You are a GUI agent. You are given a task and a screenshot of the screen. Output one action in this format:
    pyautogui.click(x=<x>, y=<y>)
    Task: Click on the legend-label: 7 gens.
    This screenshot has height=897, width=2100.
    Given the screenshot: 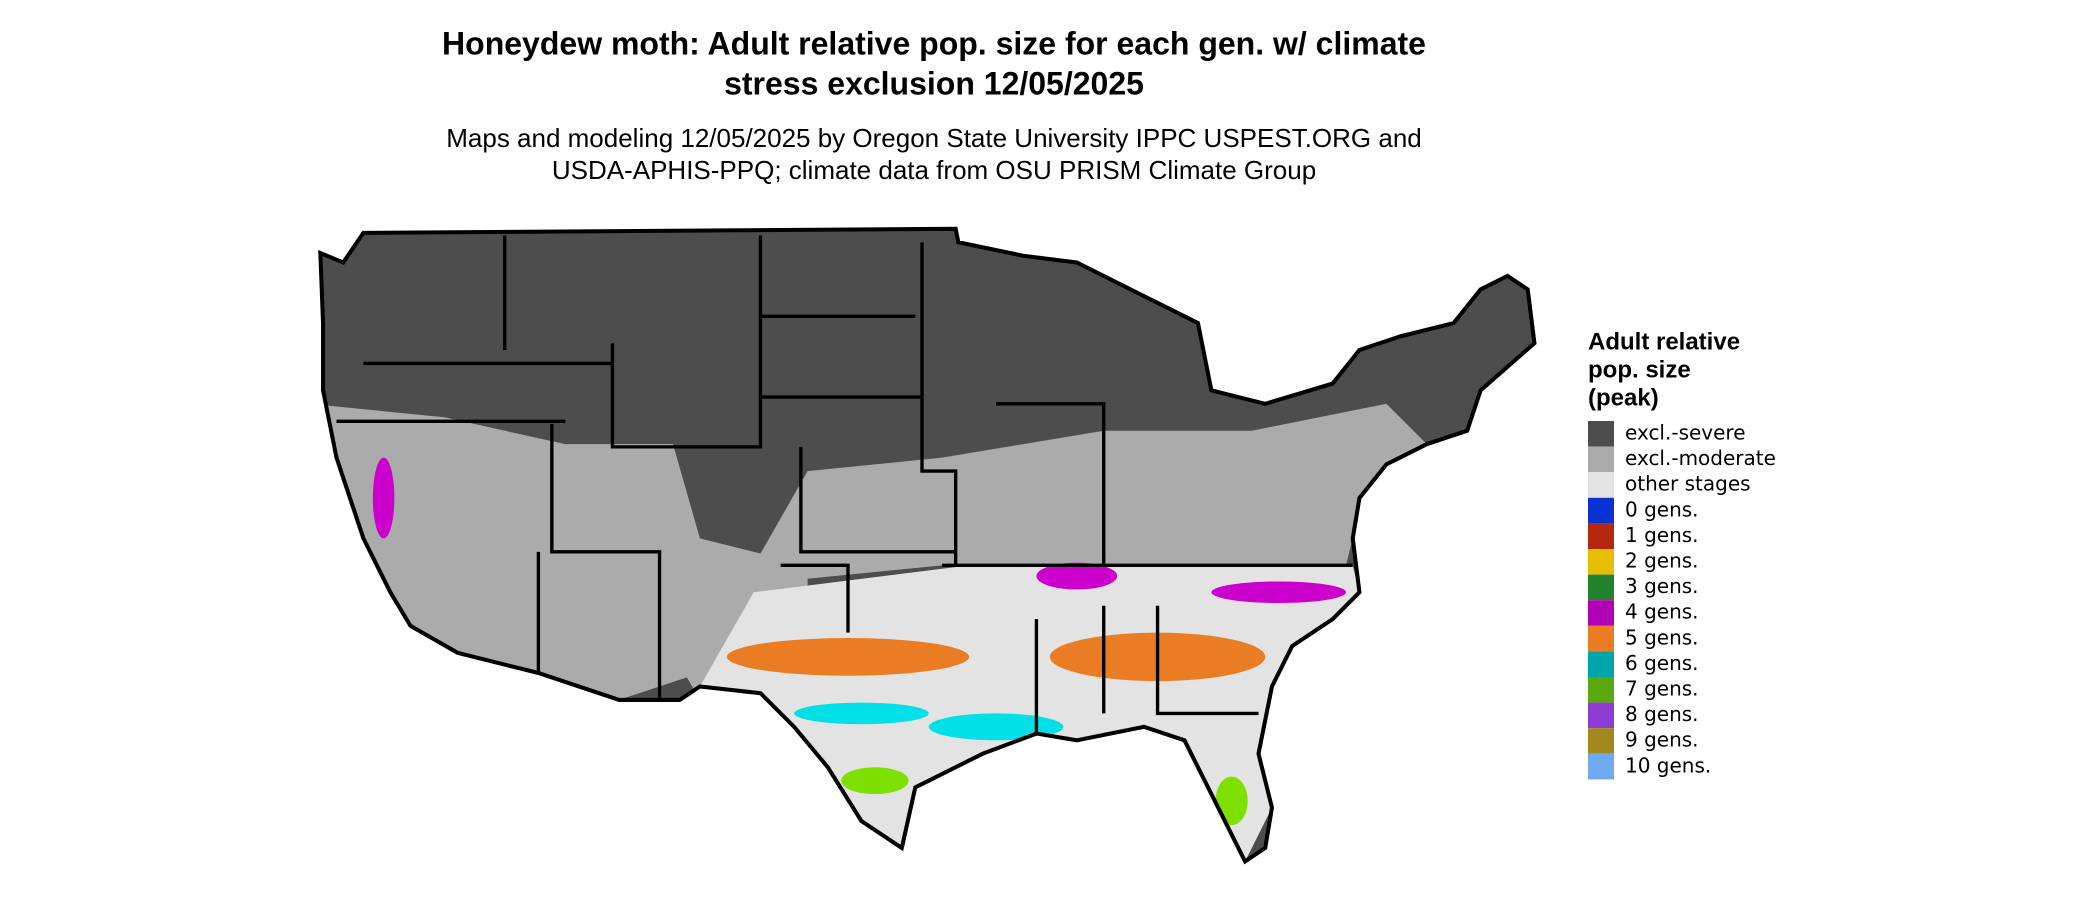 What is the action you would take?
    pyautogui.click(x=1662, y=689)
    